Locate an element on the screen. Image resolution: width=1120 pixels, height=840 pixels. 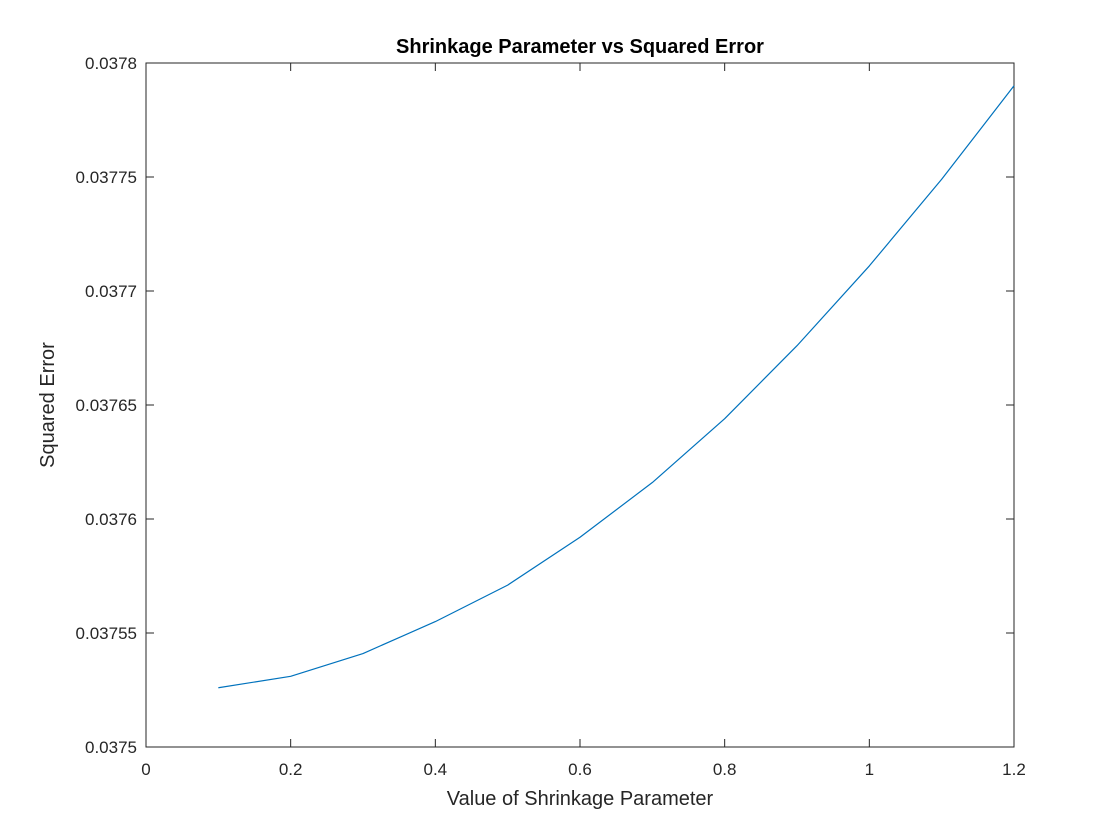
x-axis-title: Value of Shrinkage Parameter is located at coordinates (580, 799).